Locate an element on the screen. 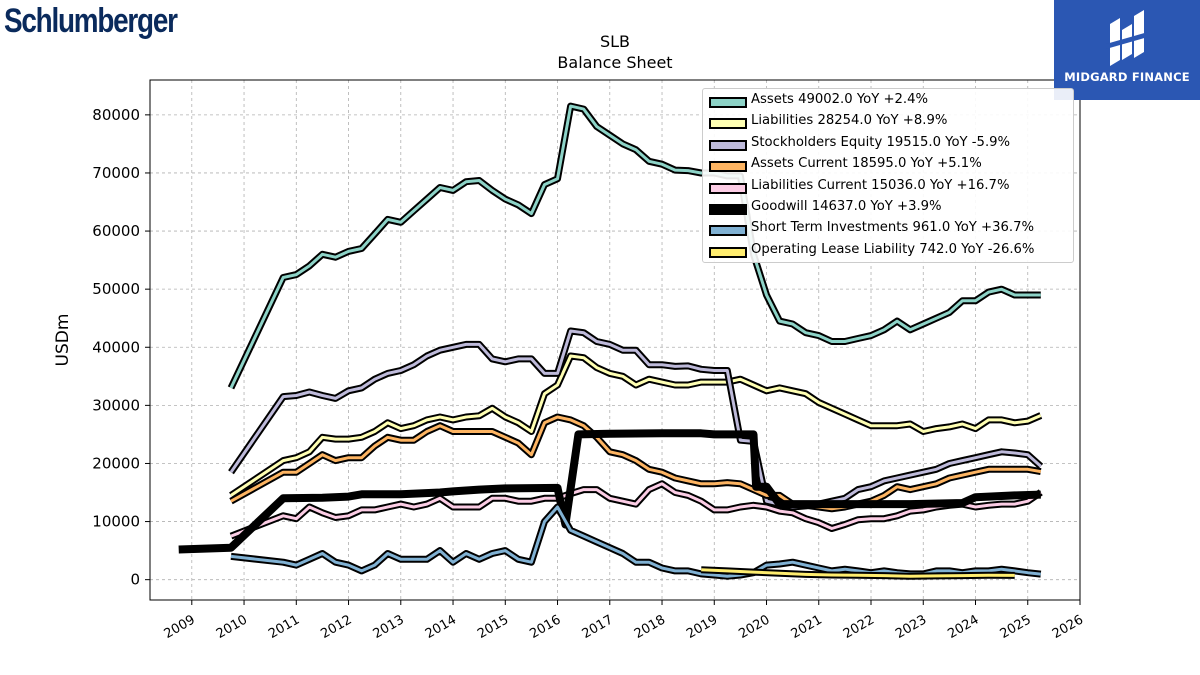 Image resolution: width=1200 pixels, height=675 pixels. x-tick-label: 2016 is located at coordinates (545, 627).